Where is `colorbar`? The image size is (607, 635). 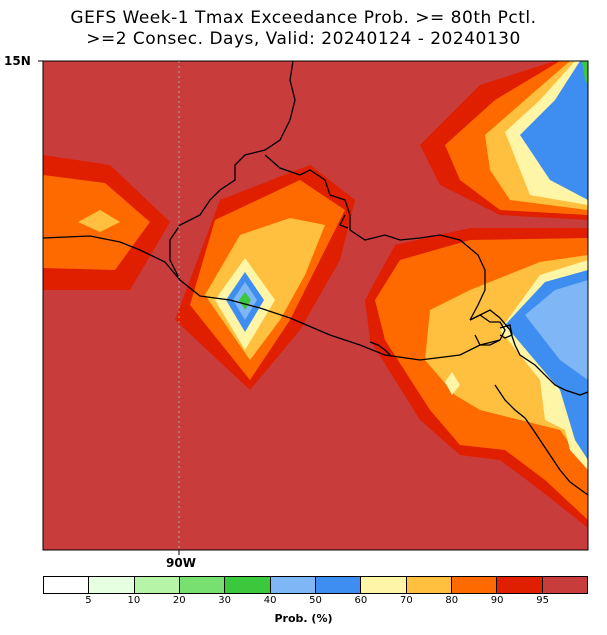
colorbar is located at coordinates (315, 585).